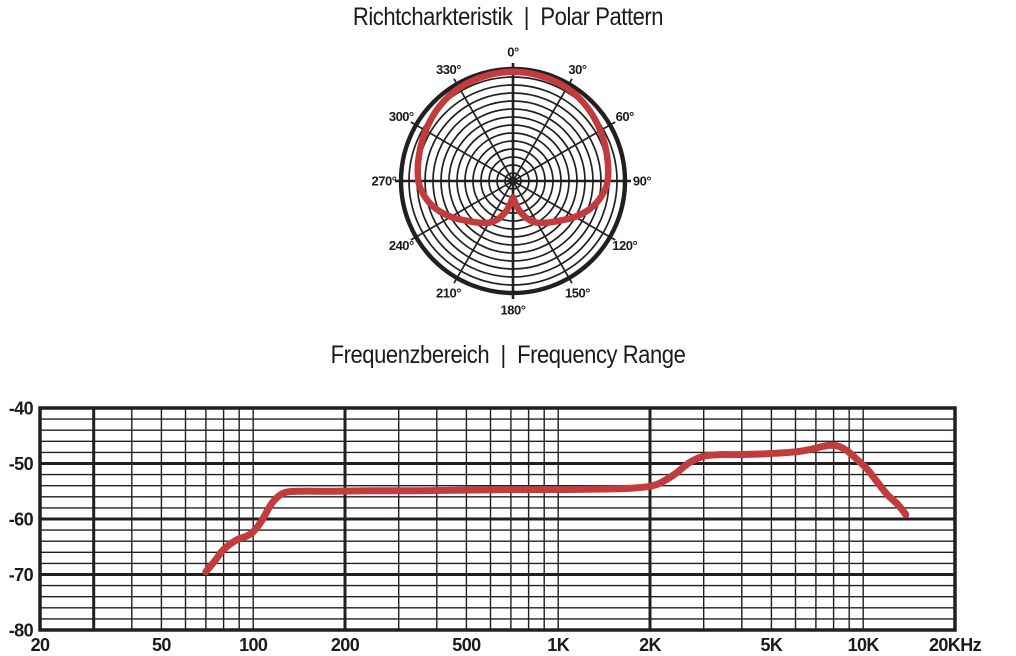 The width and height of the screenshot is (1016, 656). I want to click on polar-angle-label: 30°, so click(577, 69).